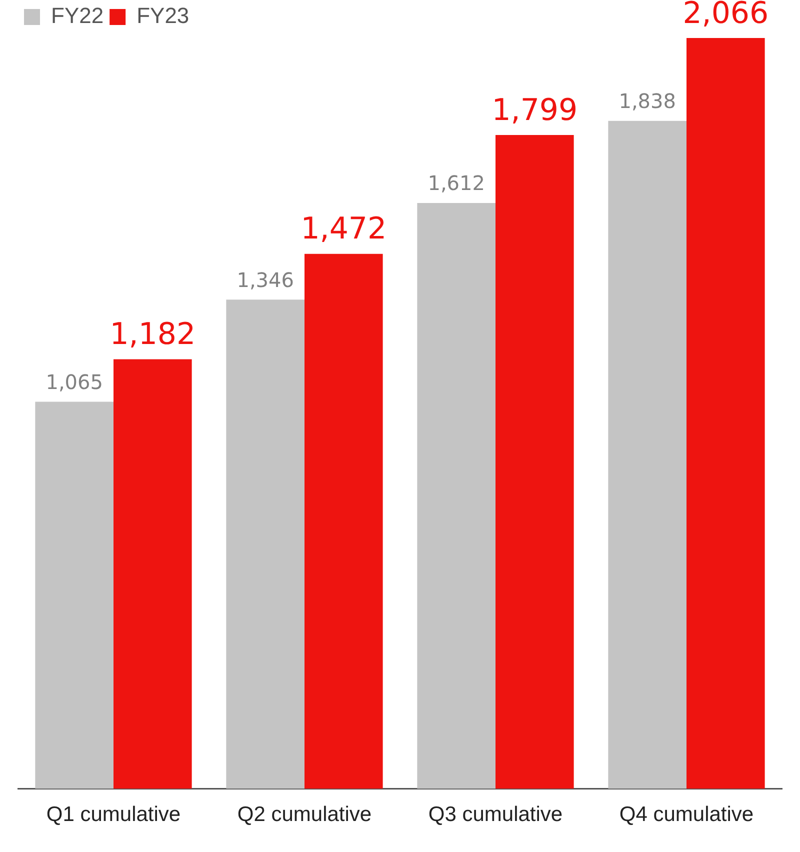 This screenshot has width=800, height=852. Describe the element at coordinates (686, 814) in the screenshot. I see `x-tick-label: Q4 cumulative` at that location.